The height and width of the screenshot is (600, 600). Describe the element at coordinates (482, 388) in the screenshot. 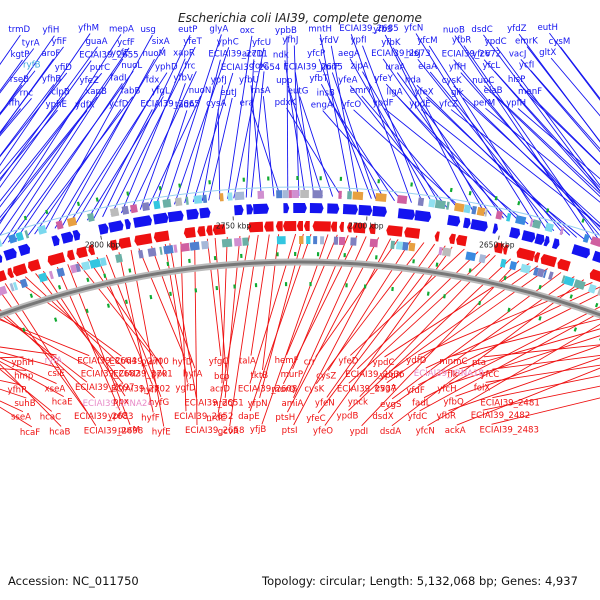

I see `gene-label: folX` at that location.